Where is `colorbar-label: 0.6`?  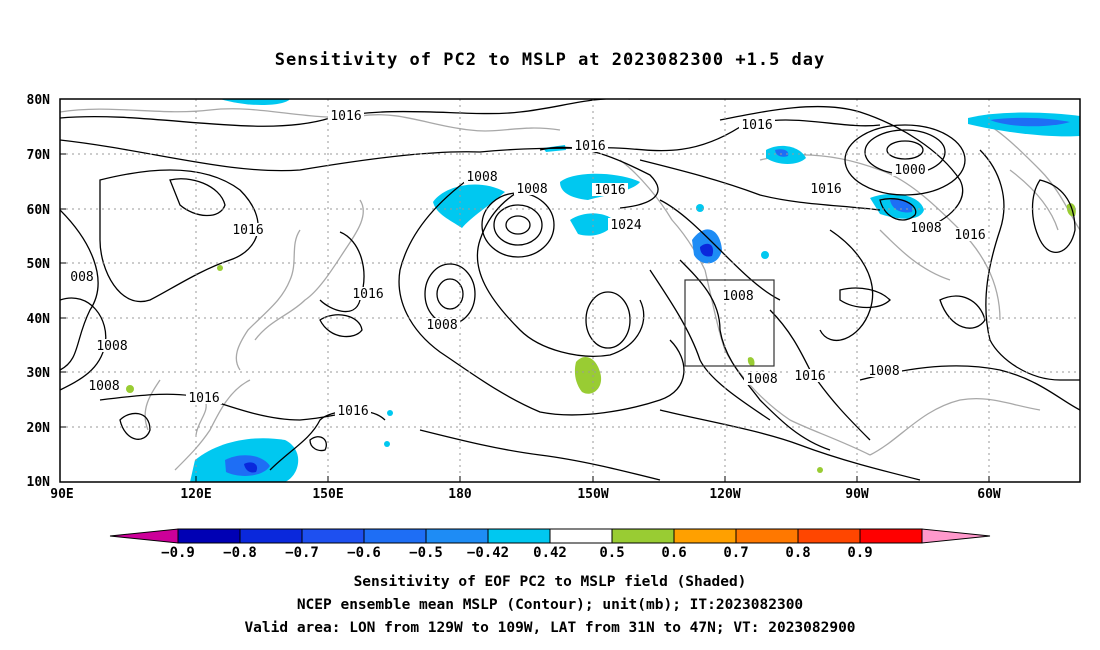 colorbar-label: 0.6 is located at coordinates (673, 553).